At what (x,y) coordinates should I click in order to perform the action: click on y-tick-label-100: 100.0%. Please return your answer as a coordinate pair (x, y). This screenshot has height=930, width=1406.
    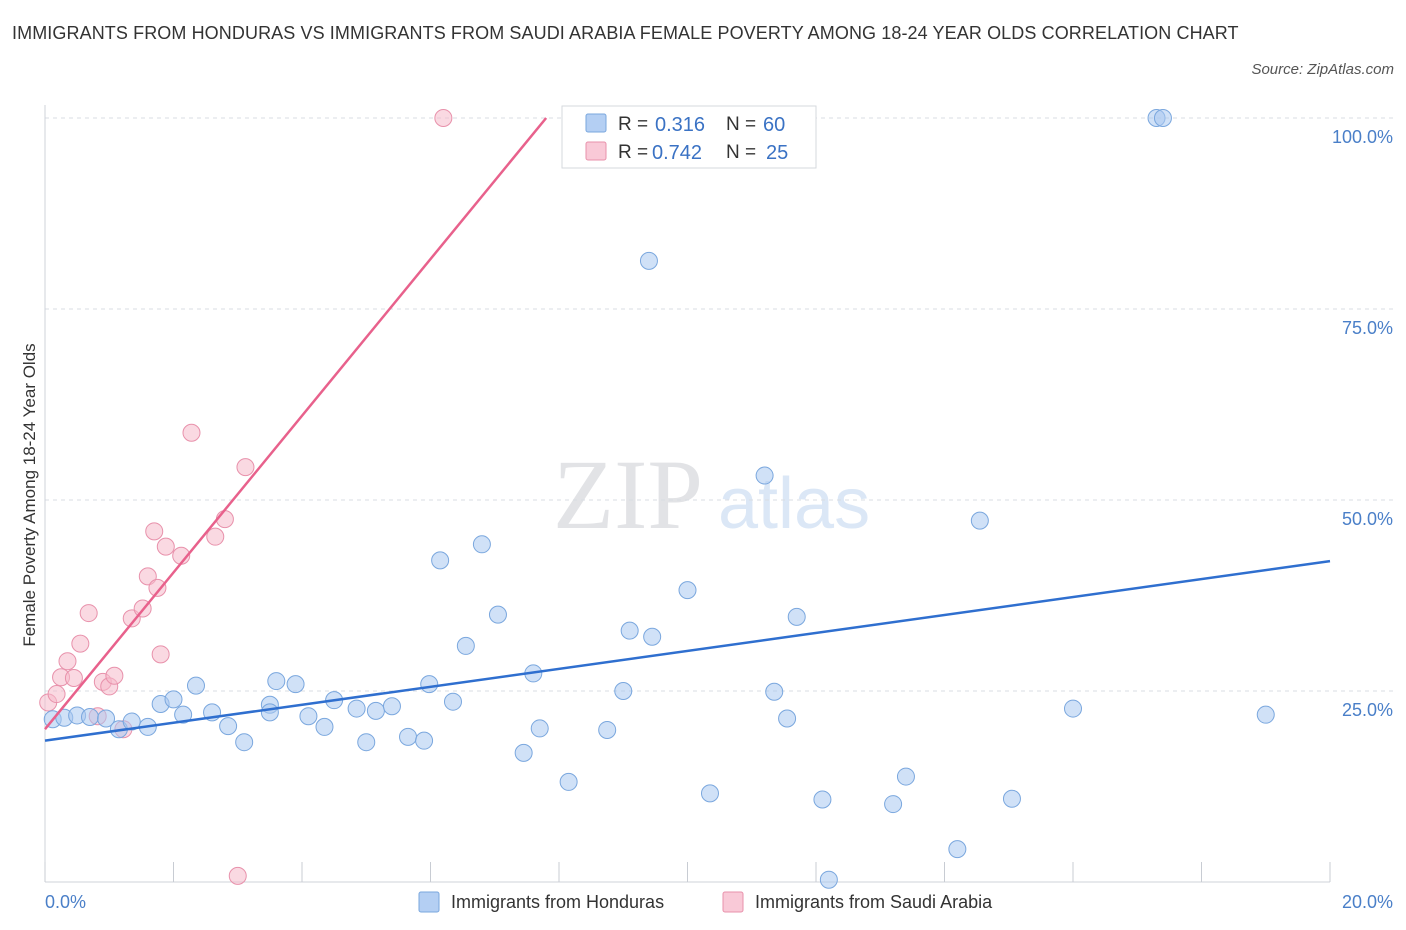
    Looking at the image, I should click on (1362, 137).